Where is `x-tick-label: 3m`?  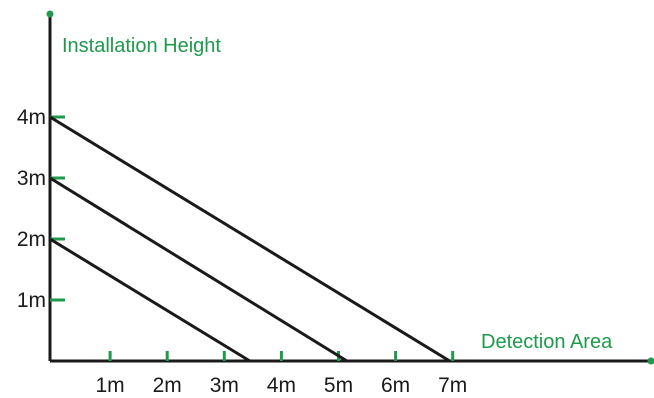
x-tick-label: 3m is located at coordinates (224, 385).